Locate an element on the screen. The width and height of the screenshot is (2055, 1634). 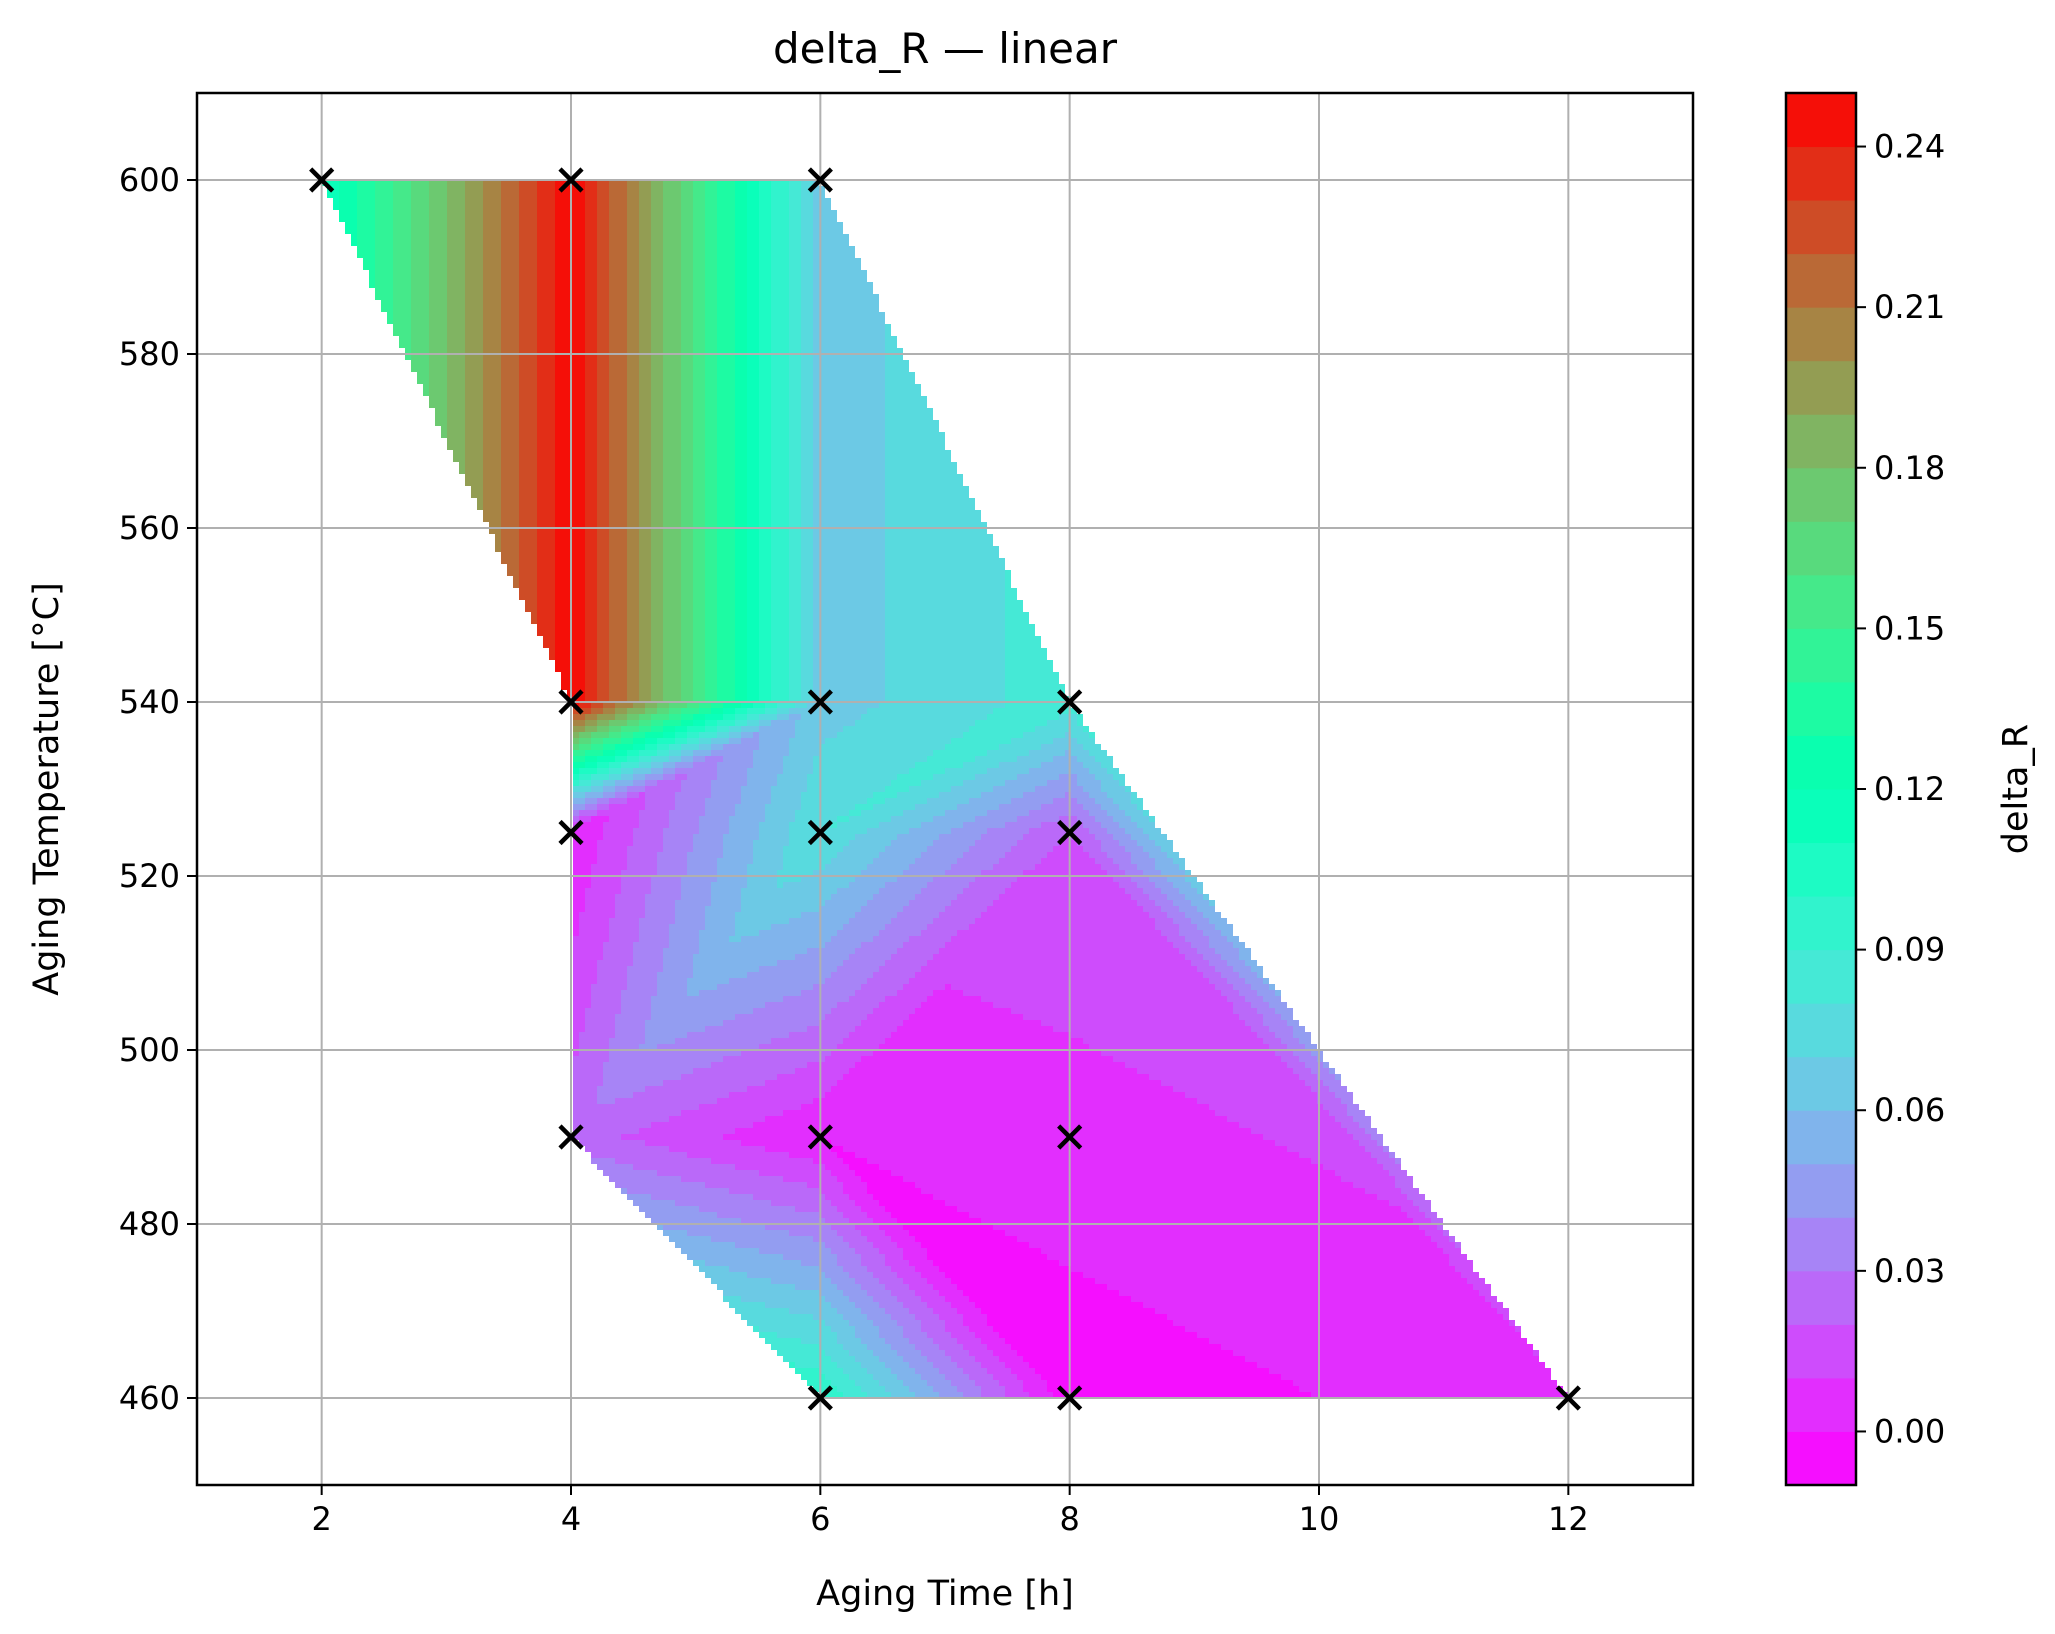
data-point-marker is located at coordinates (571, 1137).